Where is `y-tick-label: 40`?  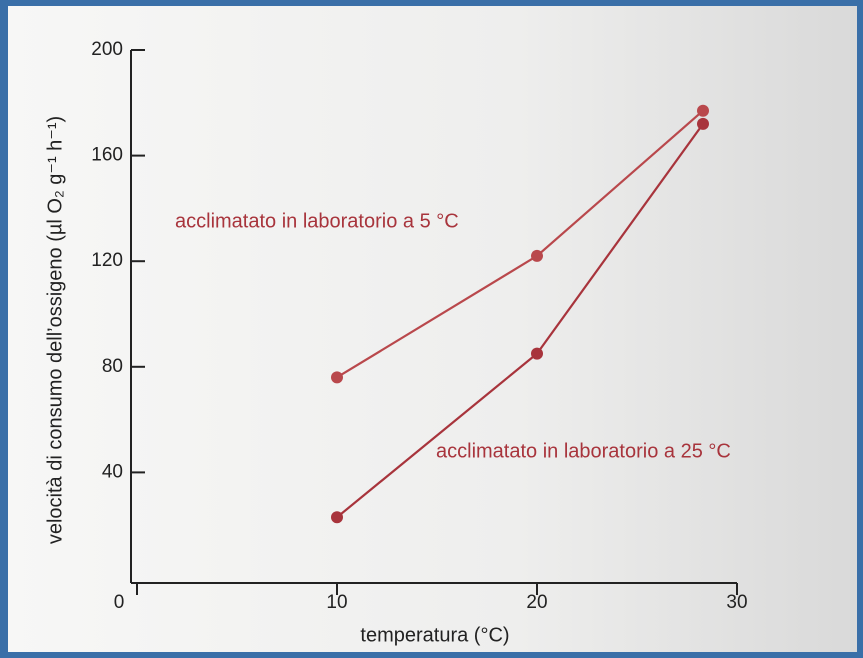 y-tick-label: 40 is located at coordinates (112, 471).